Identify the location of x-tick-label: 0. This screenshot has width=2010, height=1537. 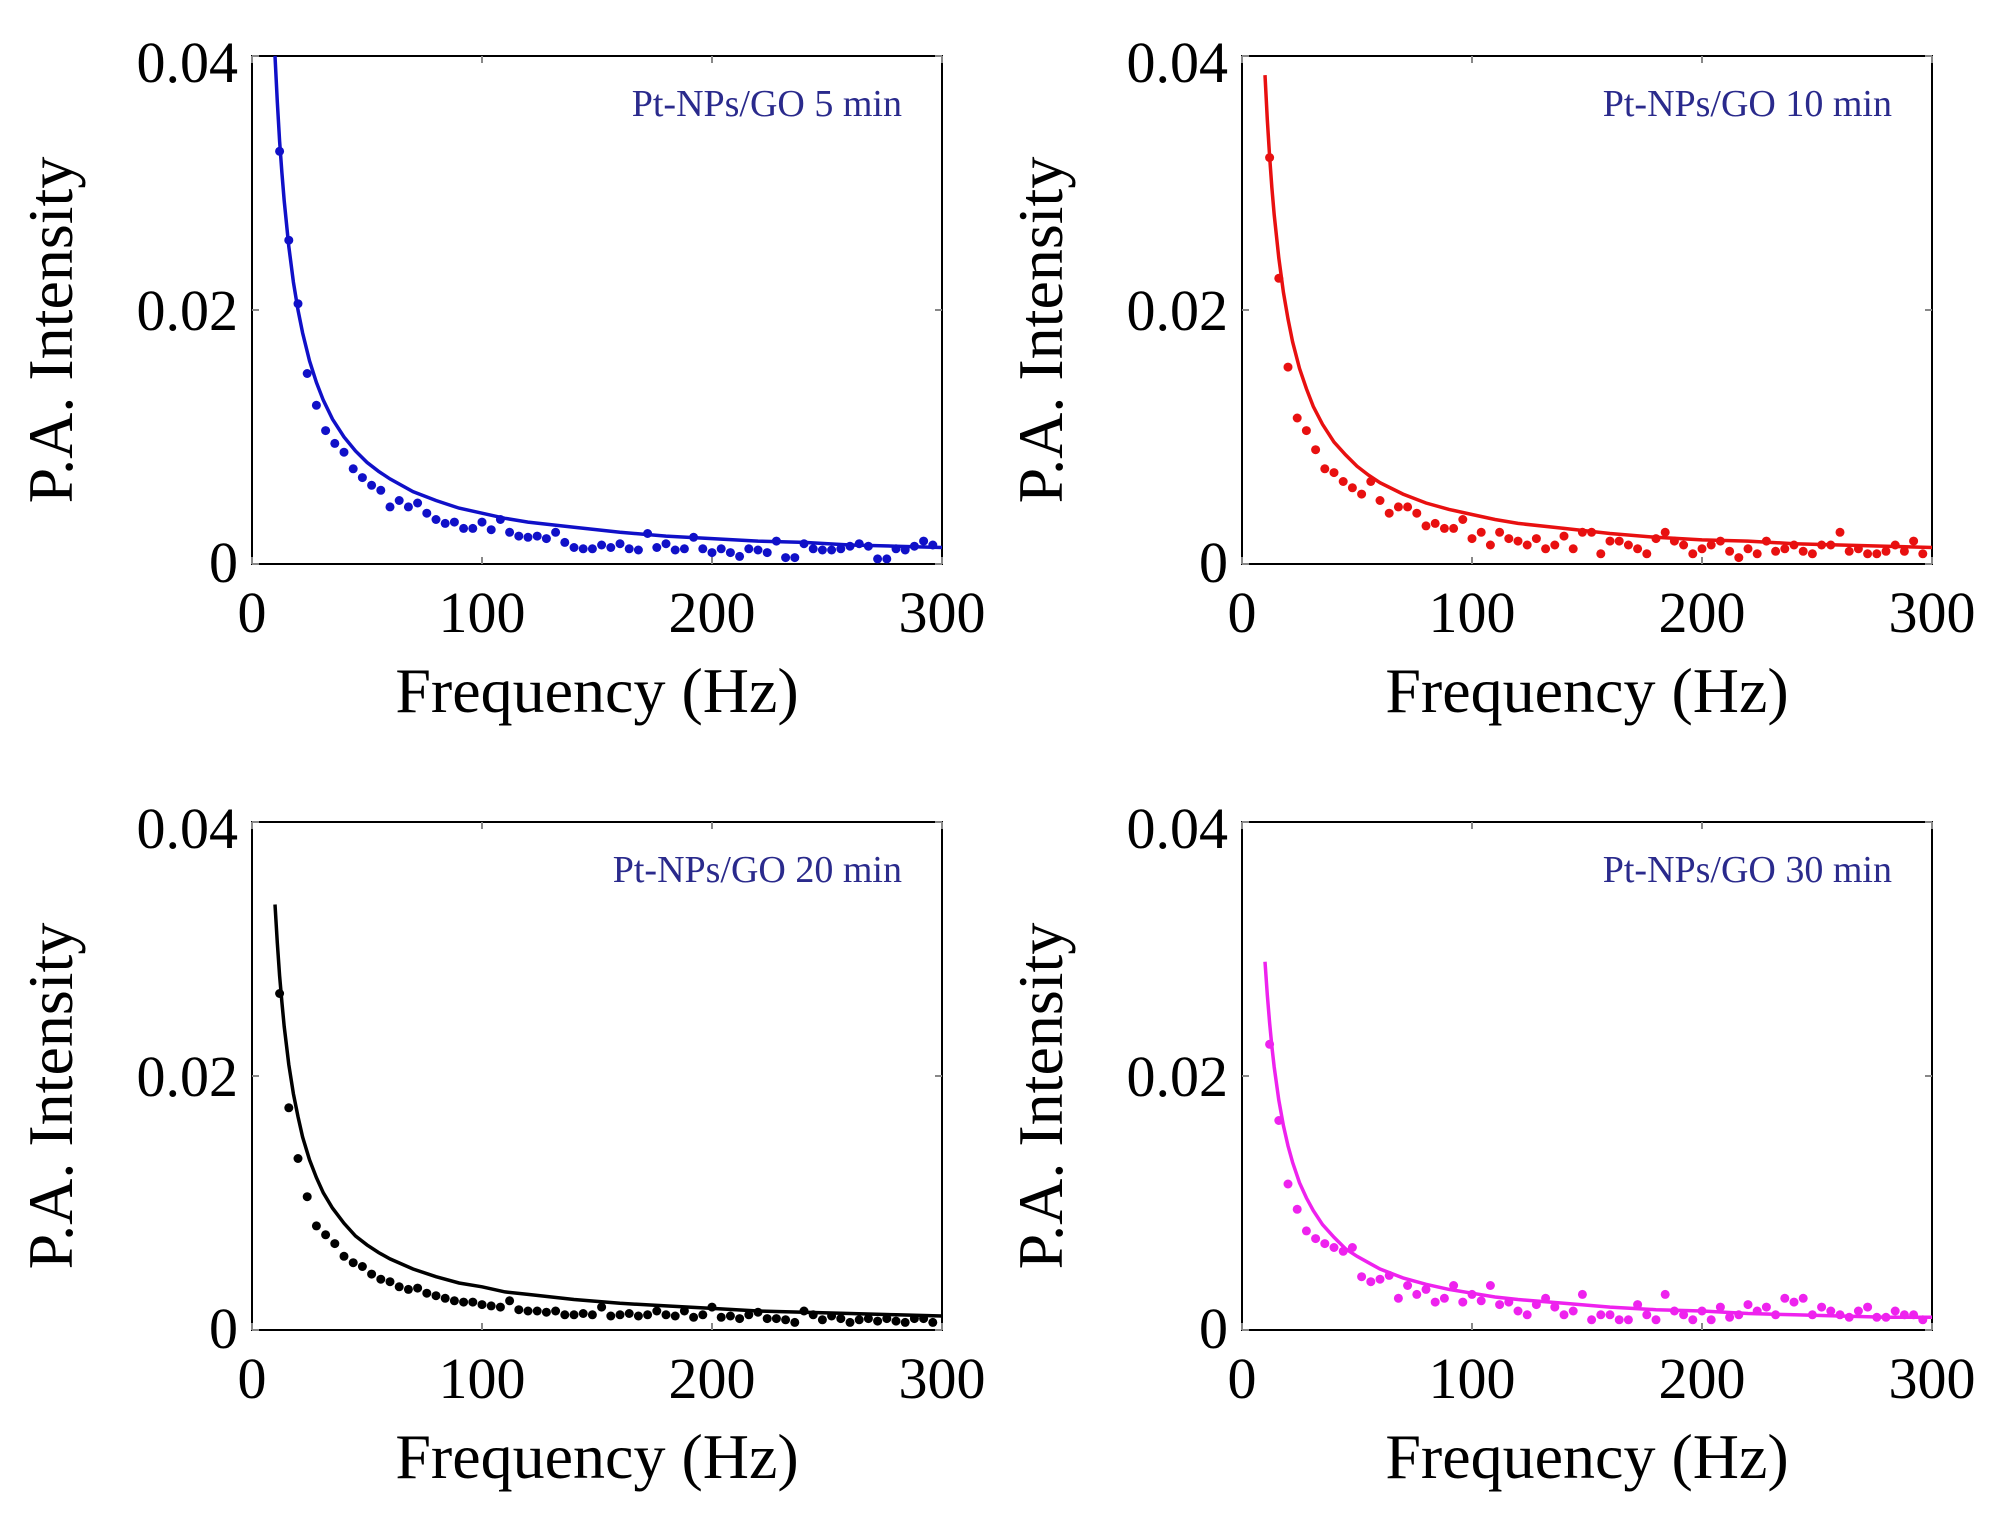
(252, 1378).